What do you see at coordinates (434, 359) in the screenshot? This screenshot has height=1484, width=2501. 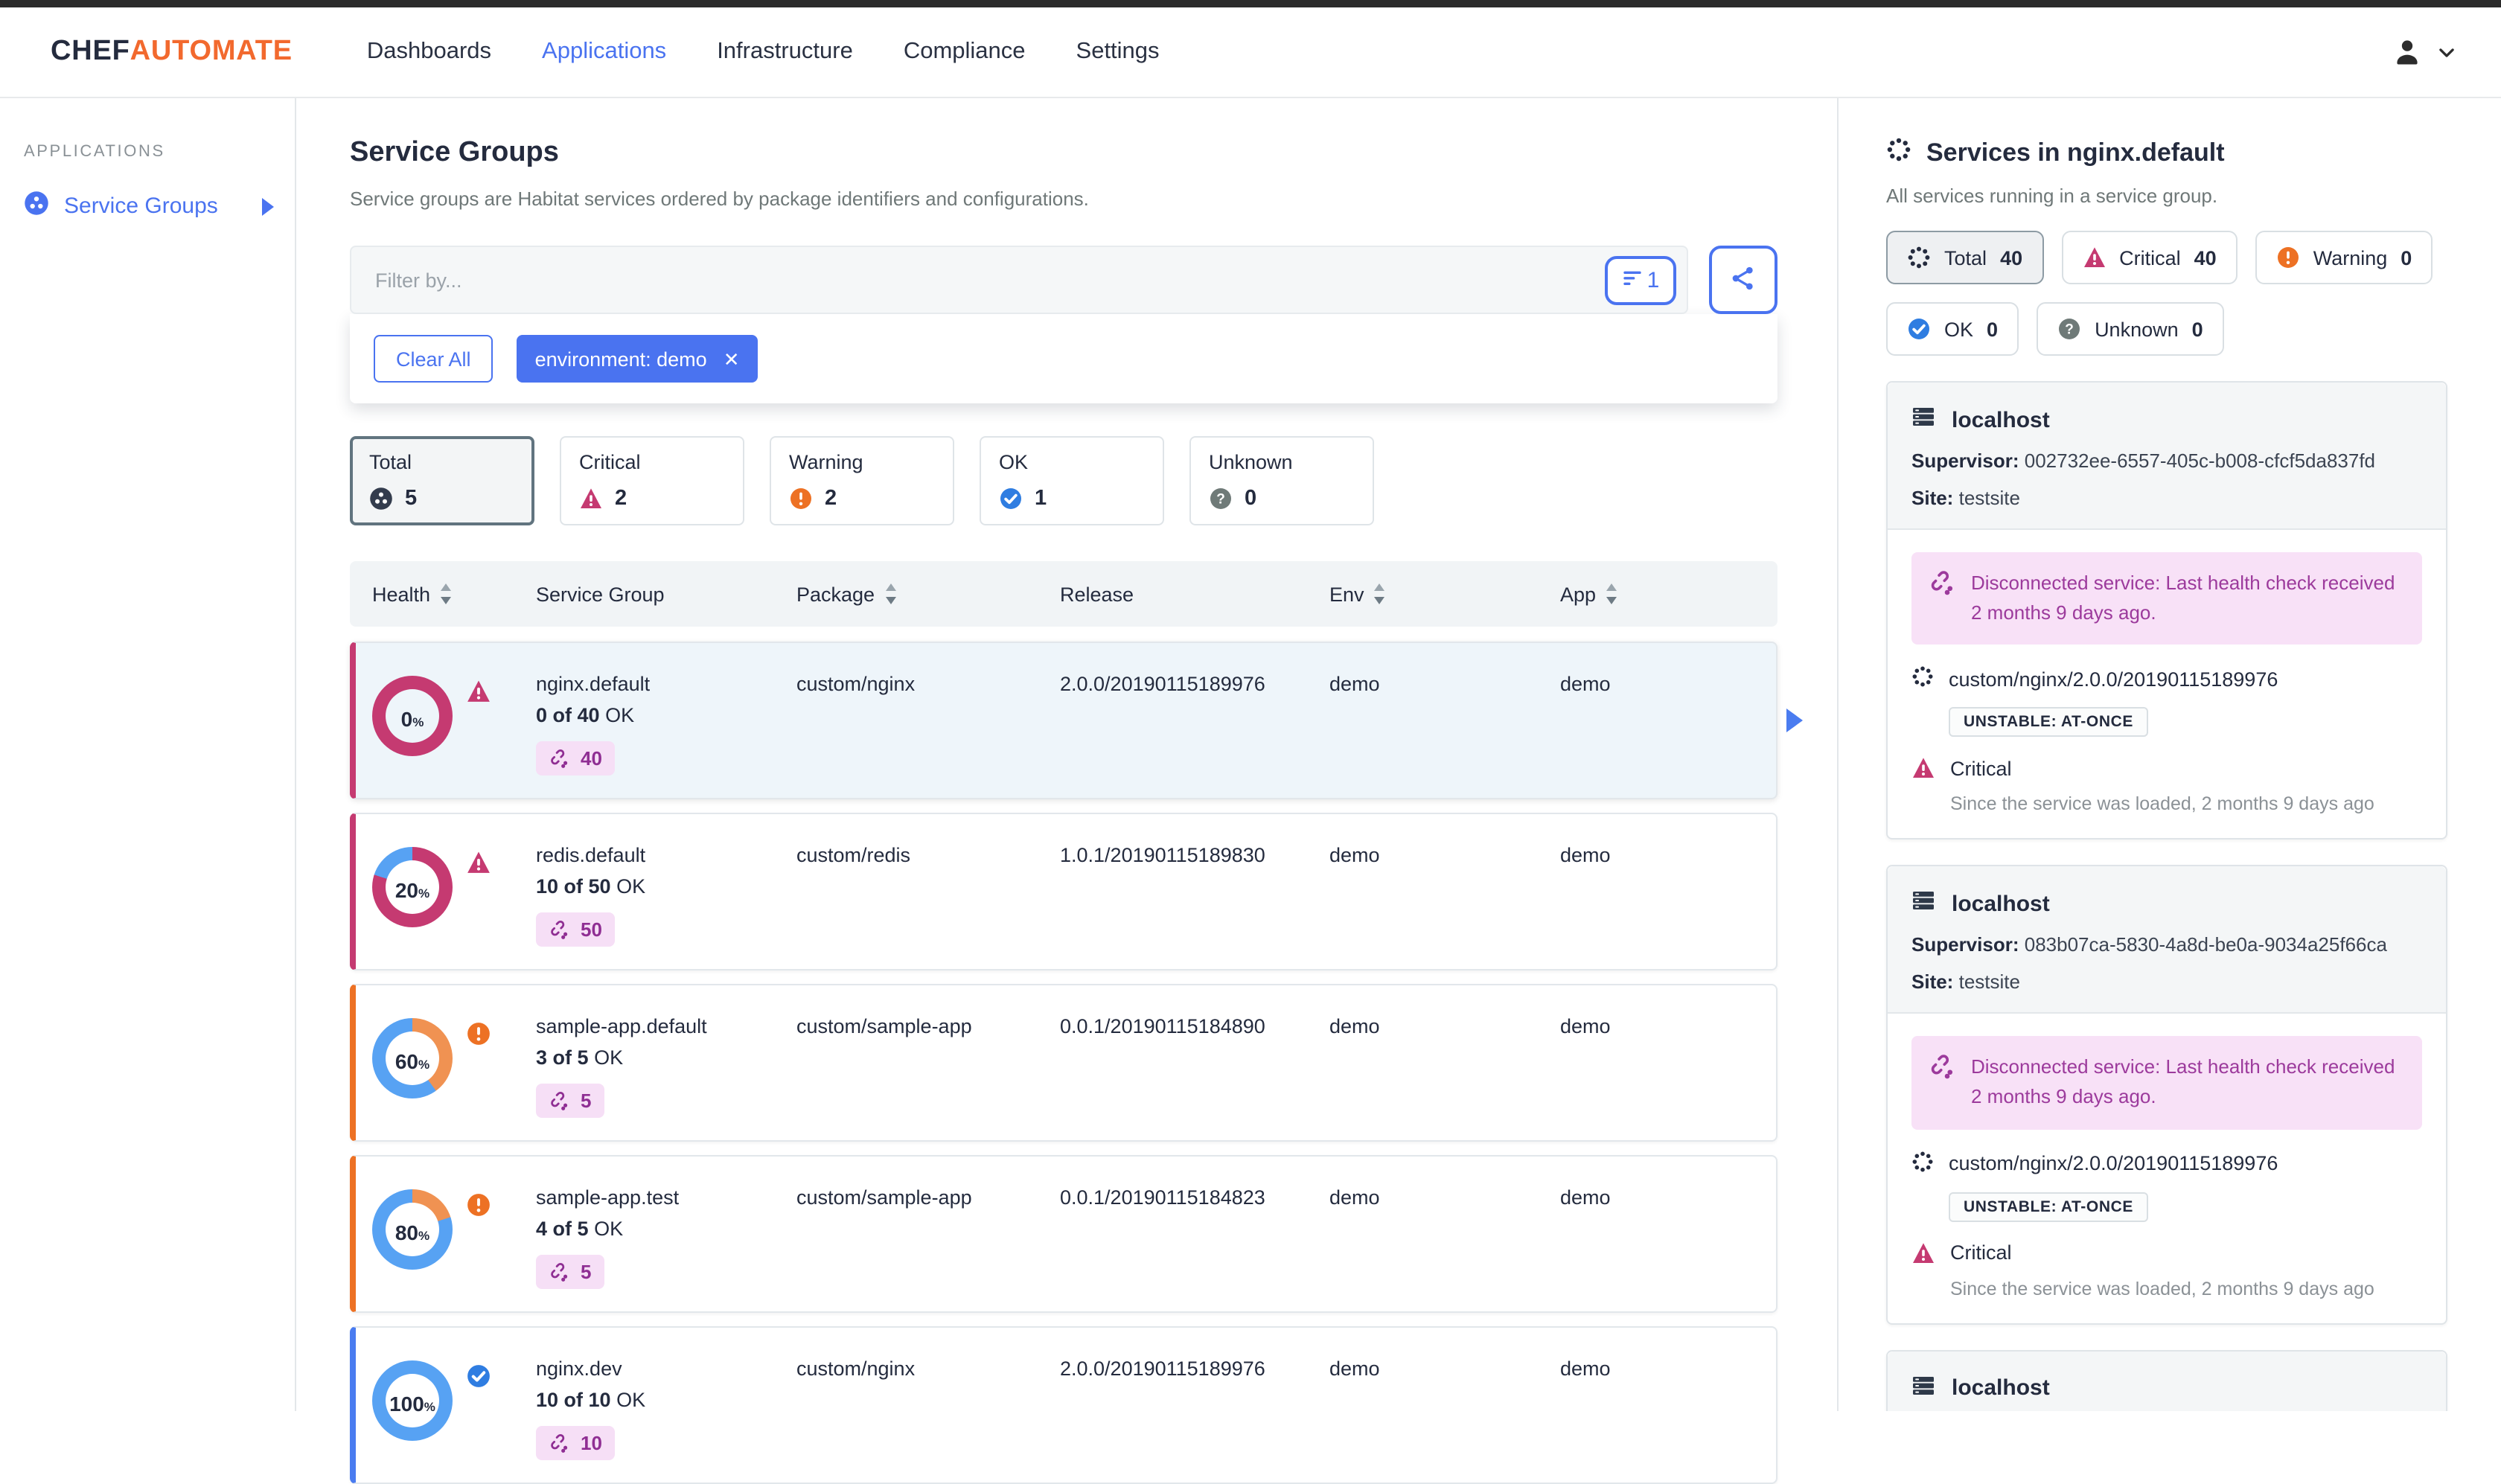 I see `clear-all-filters-button: Clear All` at bounding box center [434, 359].